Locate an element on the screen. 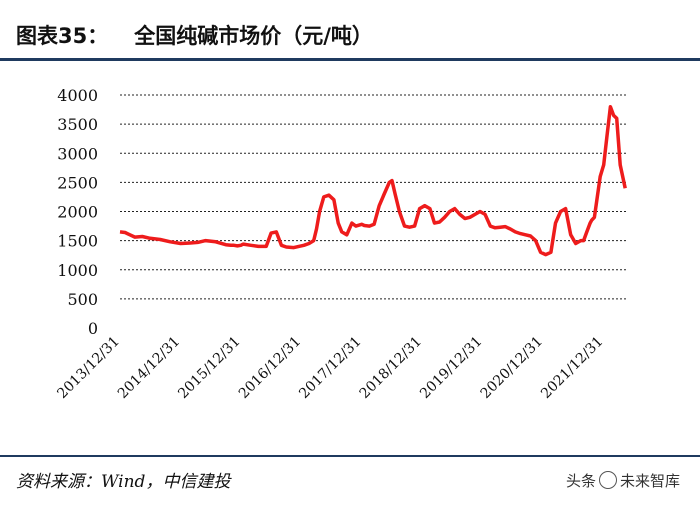 Image resolution: width=700 pixels, height=507 pixels. y-tick-label: 1000 is located at coordinates (77, 270).